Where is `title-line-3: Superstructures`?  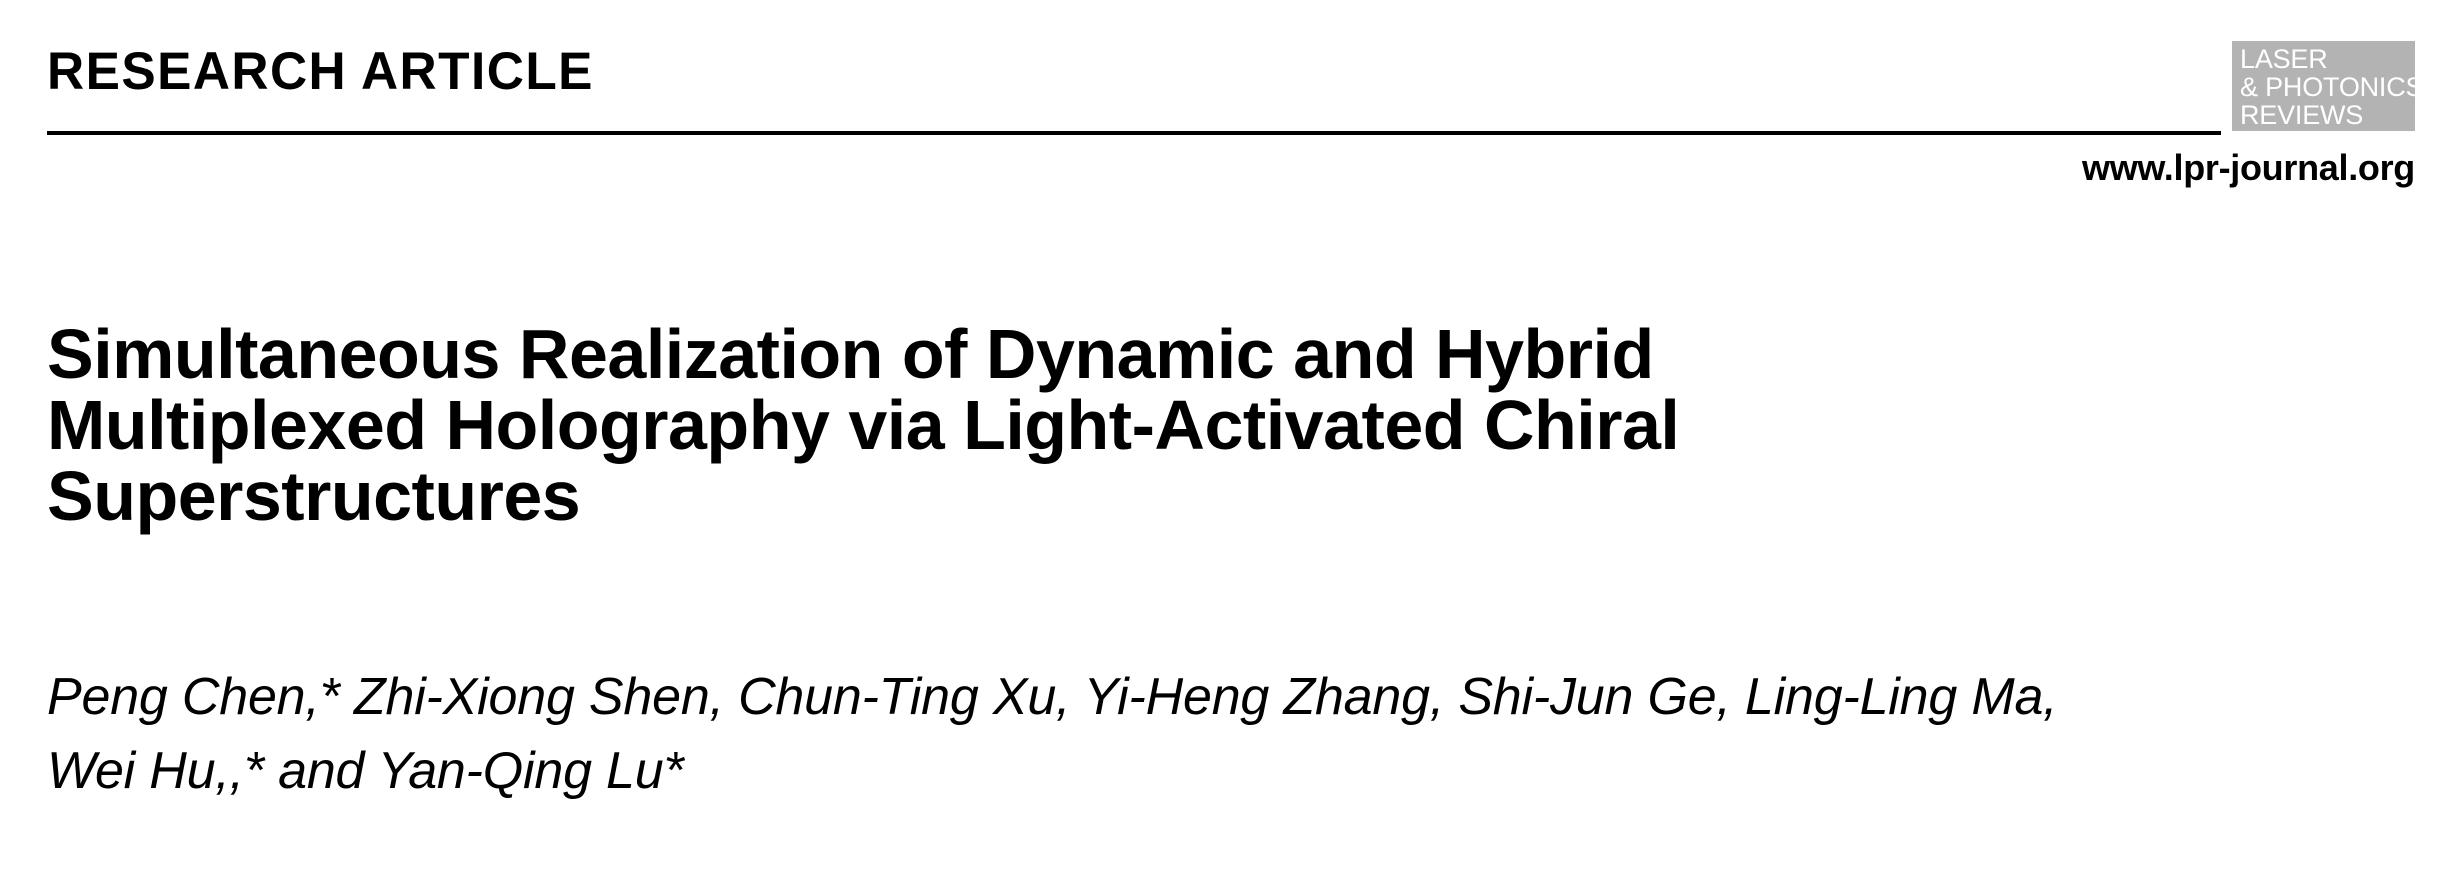 title-line-3: Superstructures is located at coordinates (314, 495).